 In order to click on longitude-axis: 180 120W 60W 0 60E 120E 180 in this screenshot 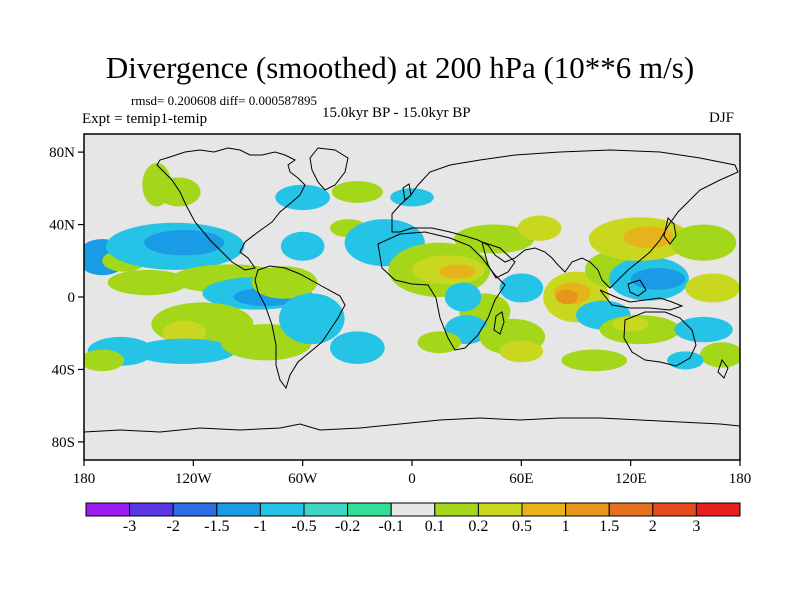, I will do `click(412, 473)`.